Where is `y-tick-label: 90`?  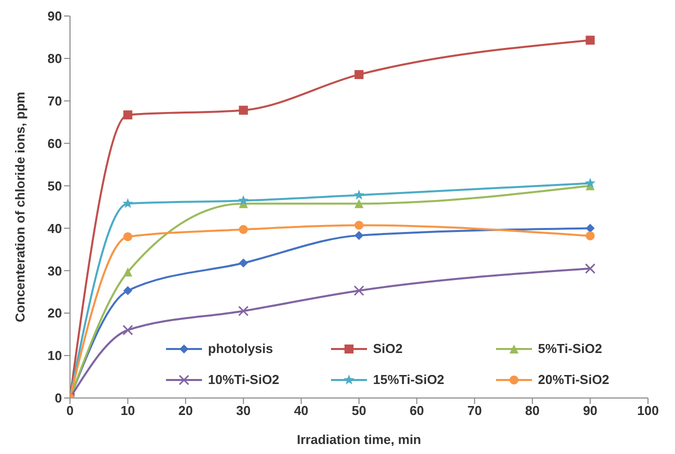 y-tick-label: 90 is located at coordinates (55, 16).